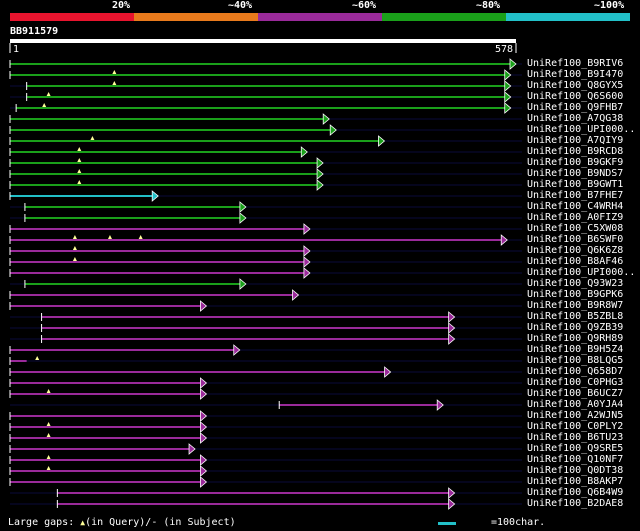 Image resolution: width=640 pixels, height=531 pixels. I want to click on hit-label: UniRef100_B9GWT1, so click(575, 184).